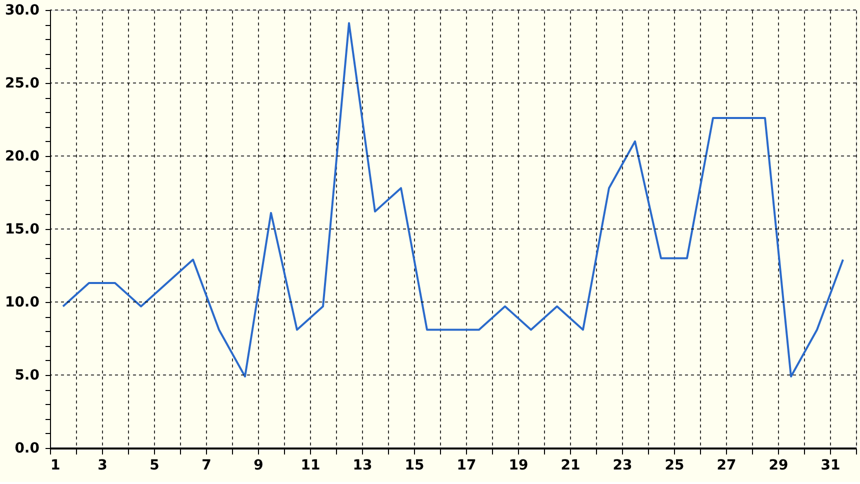 Image resolution: width=860 pixels, height=484 pixels. I want to click on y-tick-label: 30.0, so click(22, 10).